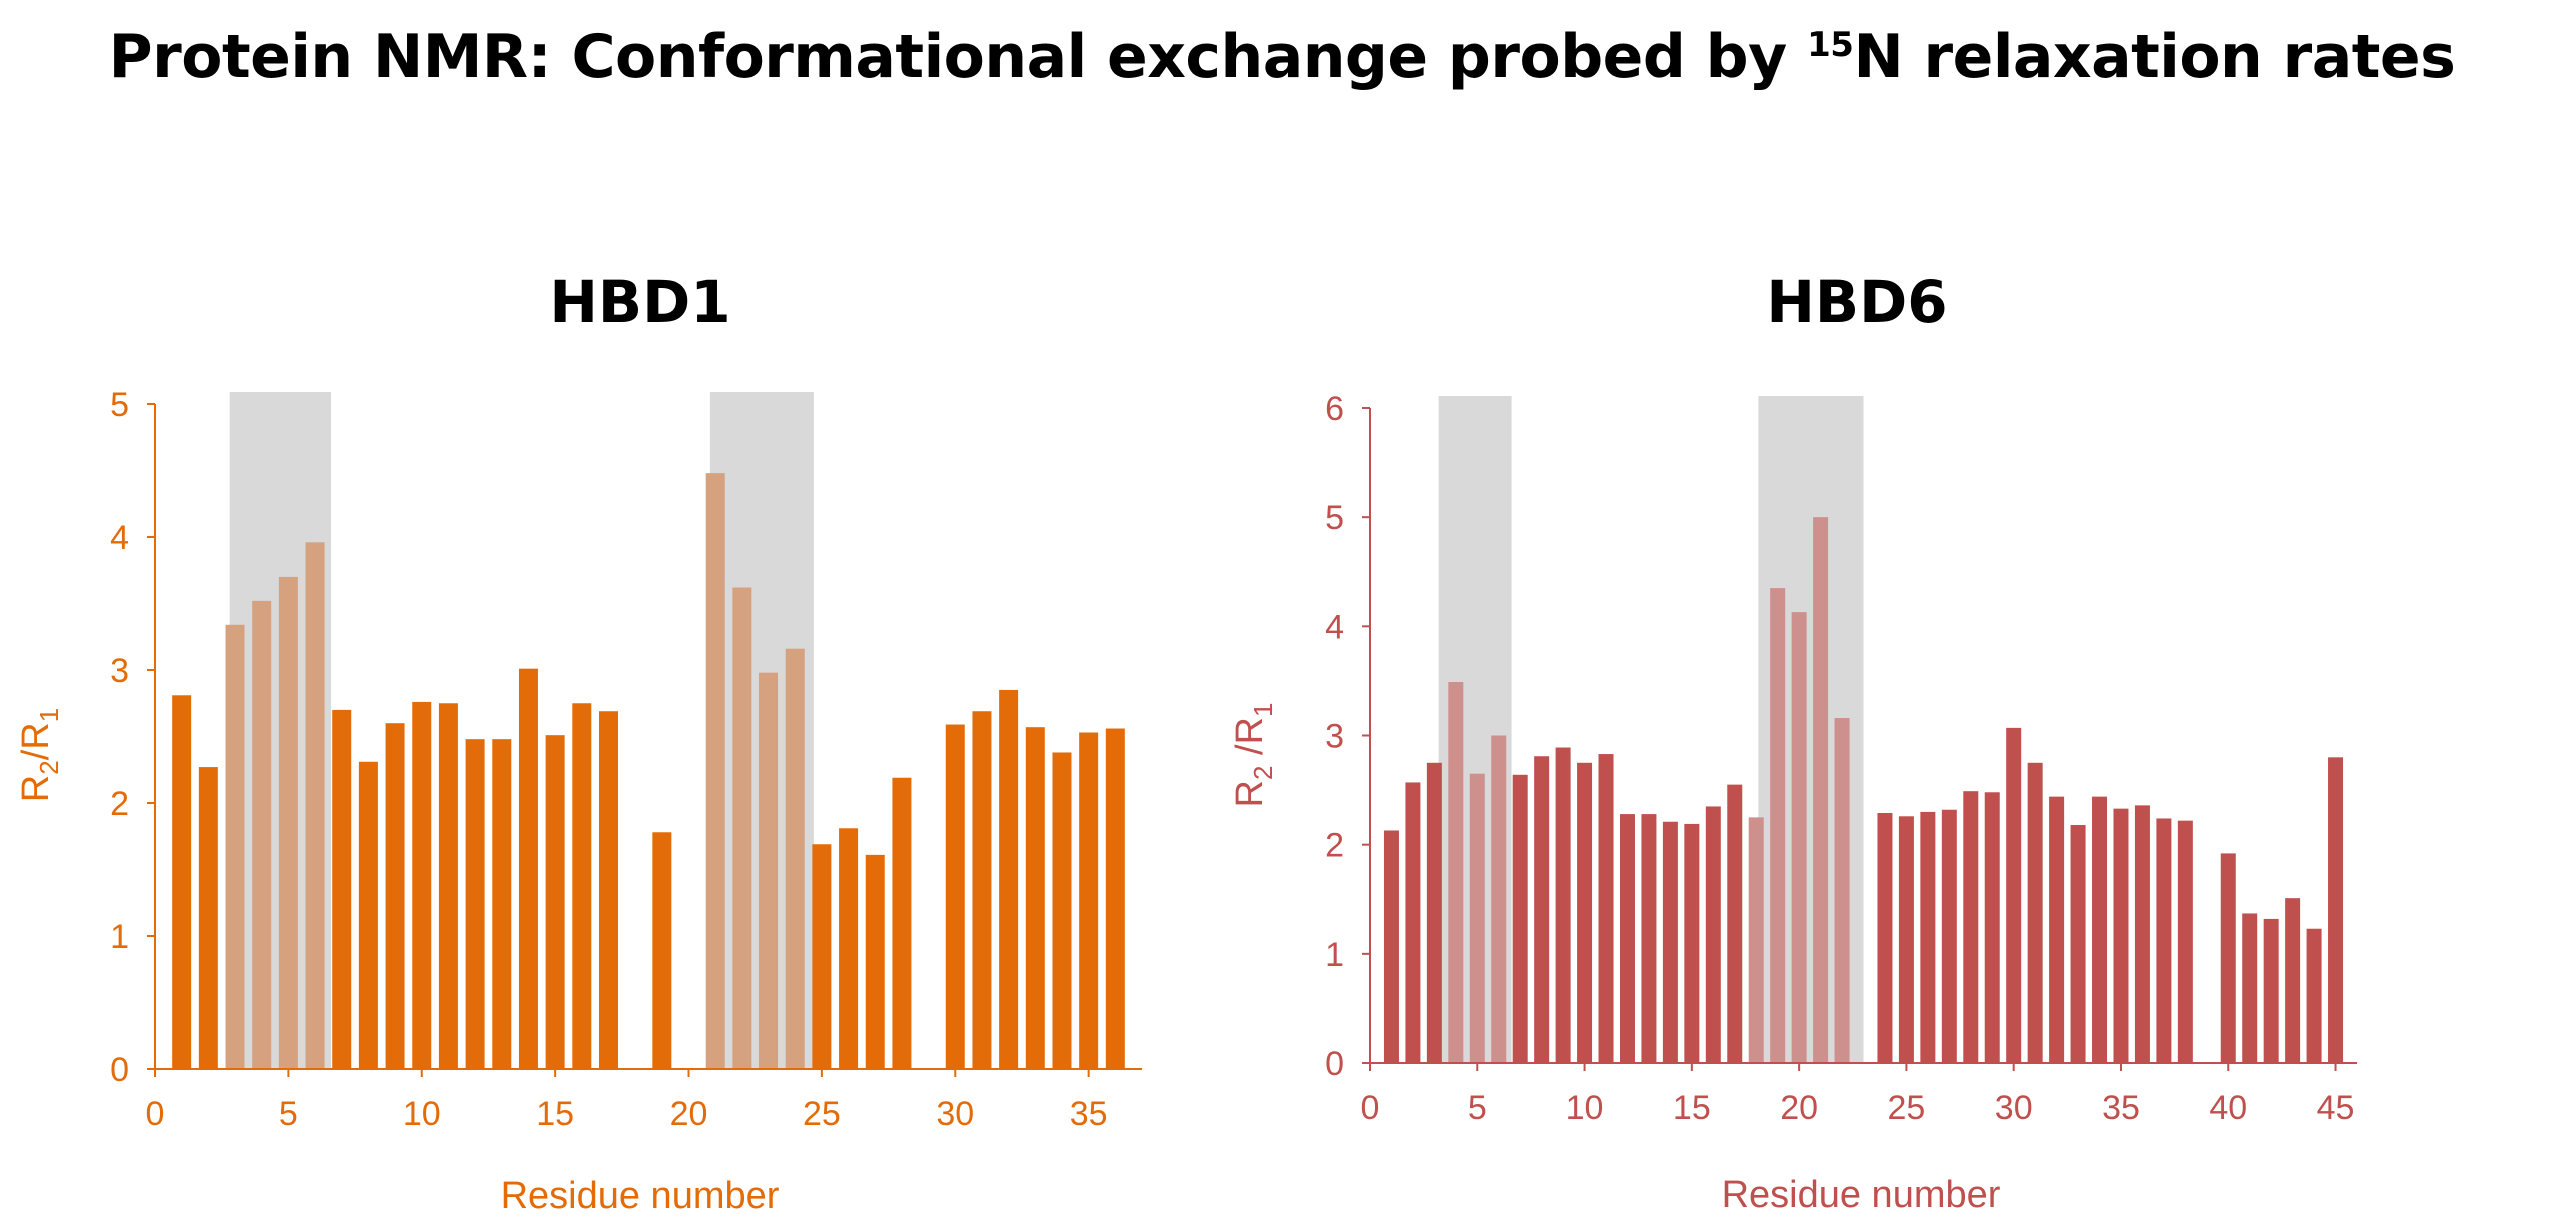 Image resolution: width=2564 pixels, height=1231 pixels. I want to click on chart-1-xtick-label-25: 25, so click(1906, 1108).